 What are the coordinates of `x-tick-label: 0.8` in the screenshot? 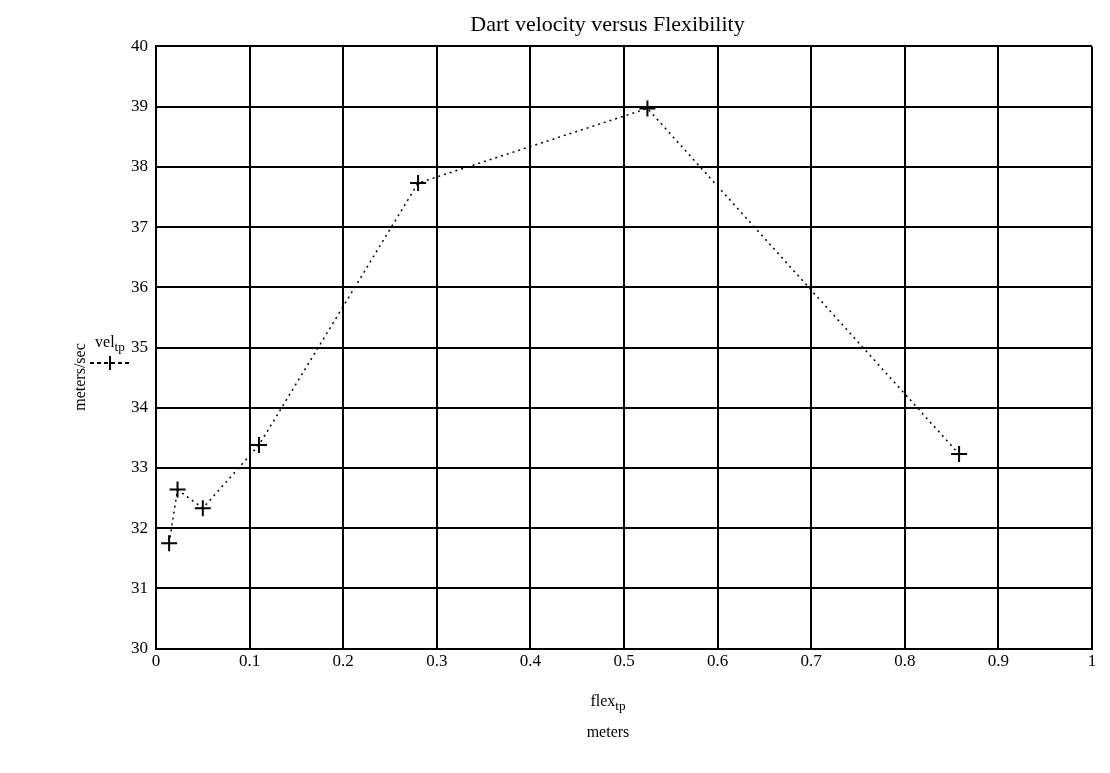 It's located at (905, 661).